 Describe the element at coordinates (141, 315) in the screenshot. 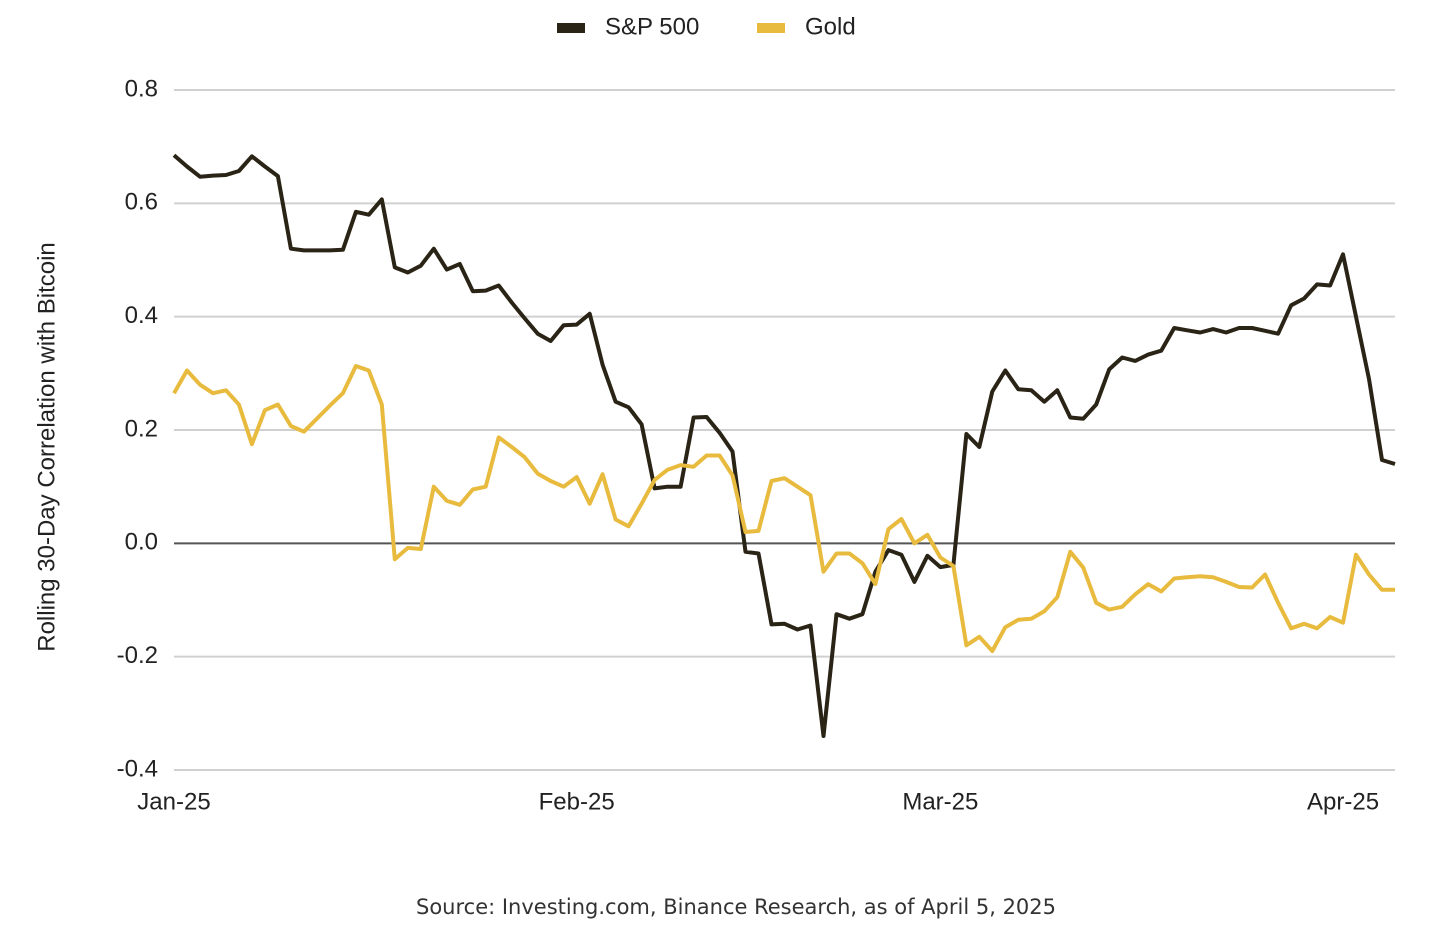

I see `y-tick-label: 0.4` at that location.